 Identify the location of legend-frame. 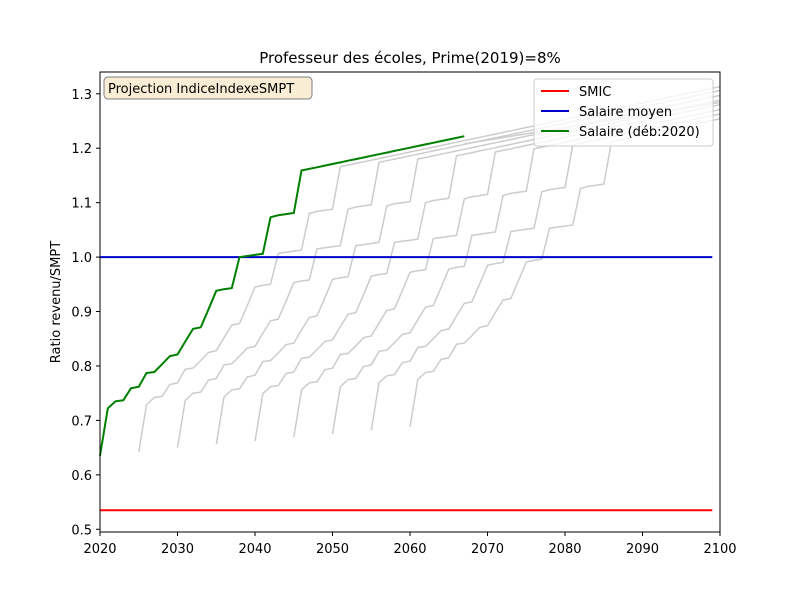
(623, 112).